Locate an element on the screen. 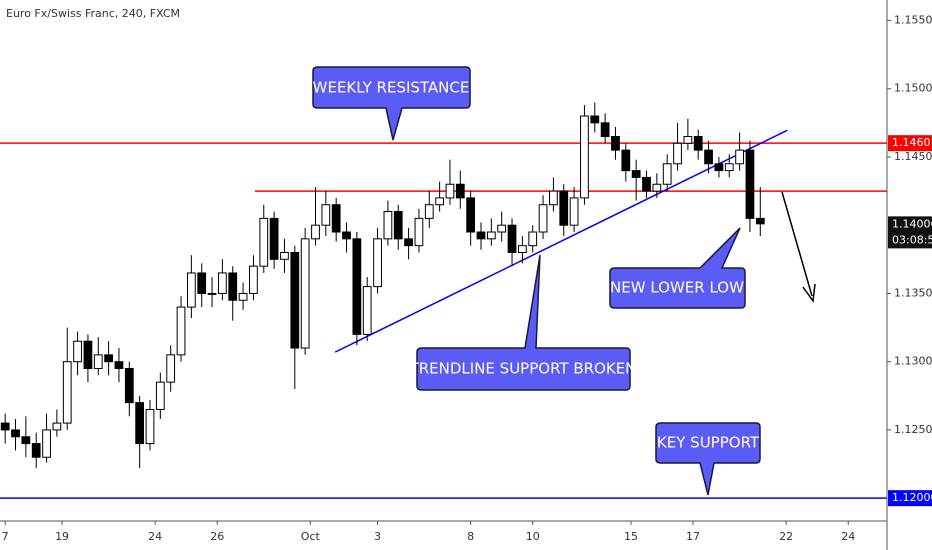  x-tick-label: 3 is located at coordinates (377, 536).